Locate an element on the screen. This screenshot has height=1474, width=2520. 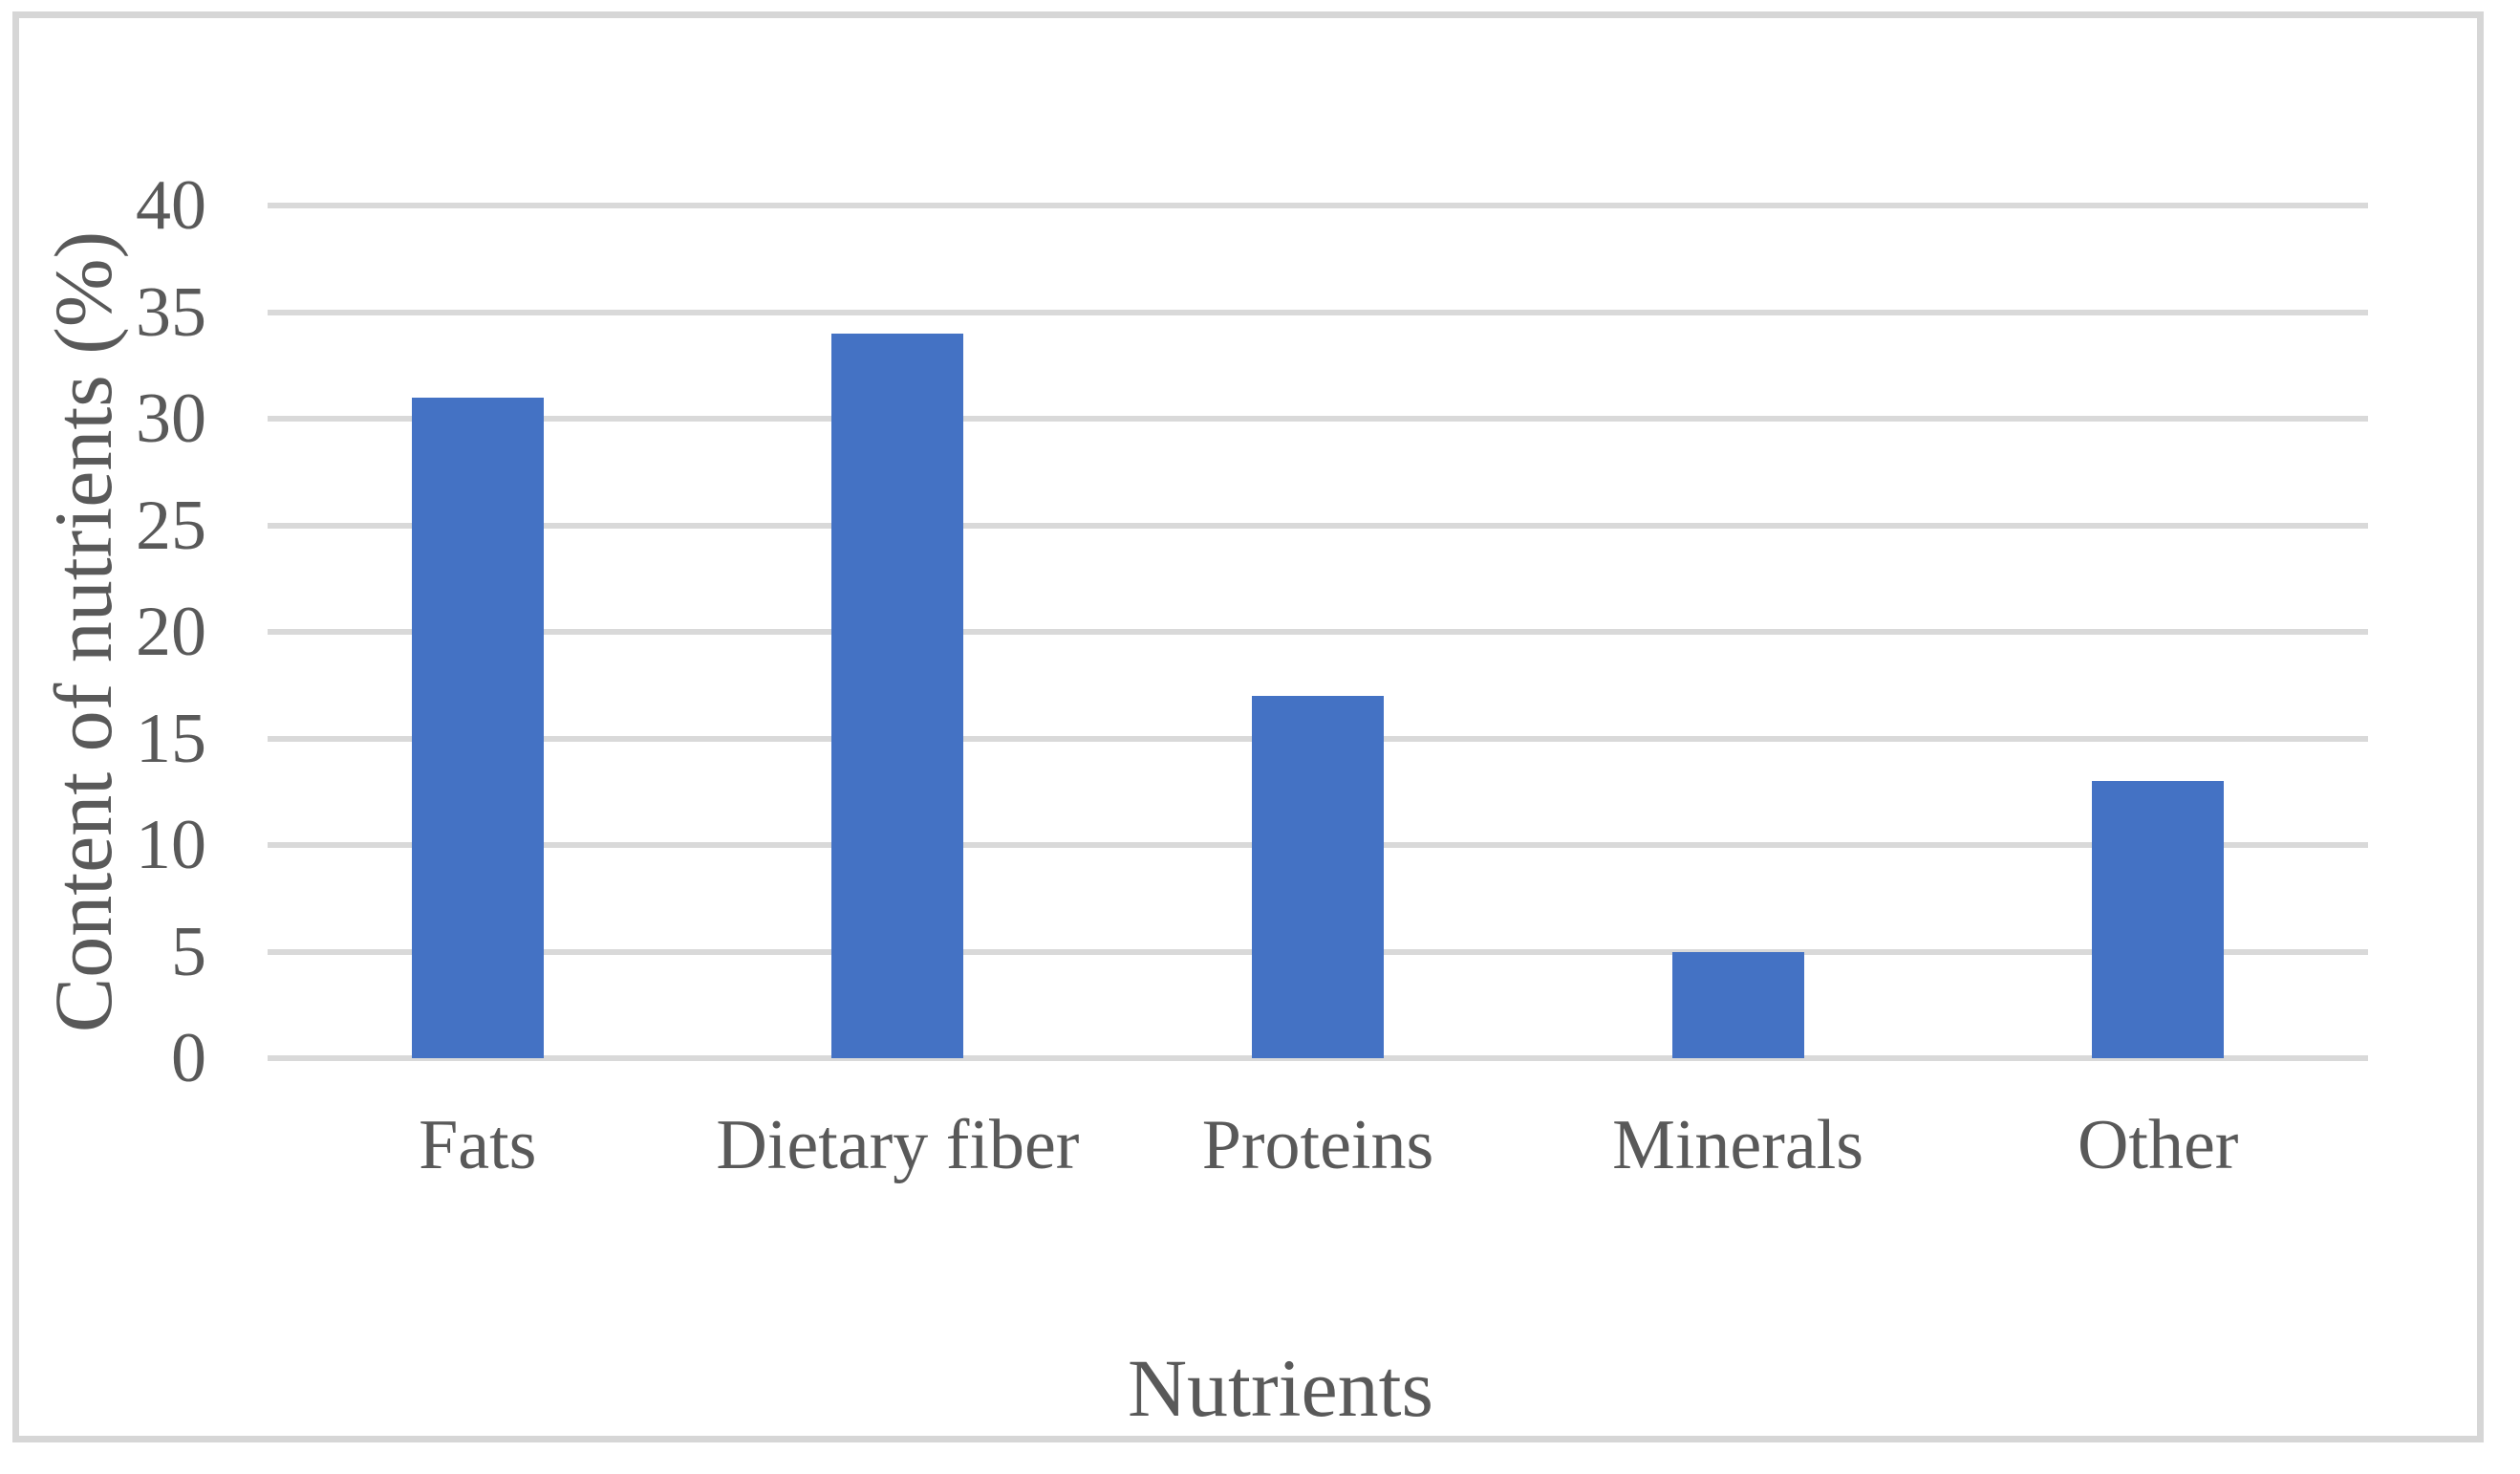
y-tick-label-25: 25 is located at coordinates (171, 525).